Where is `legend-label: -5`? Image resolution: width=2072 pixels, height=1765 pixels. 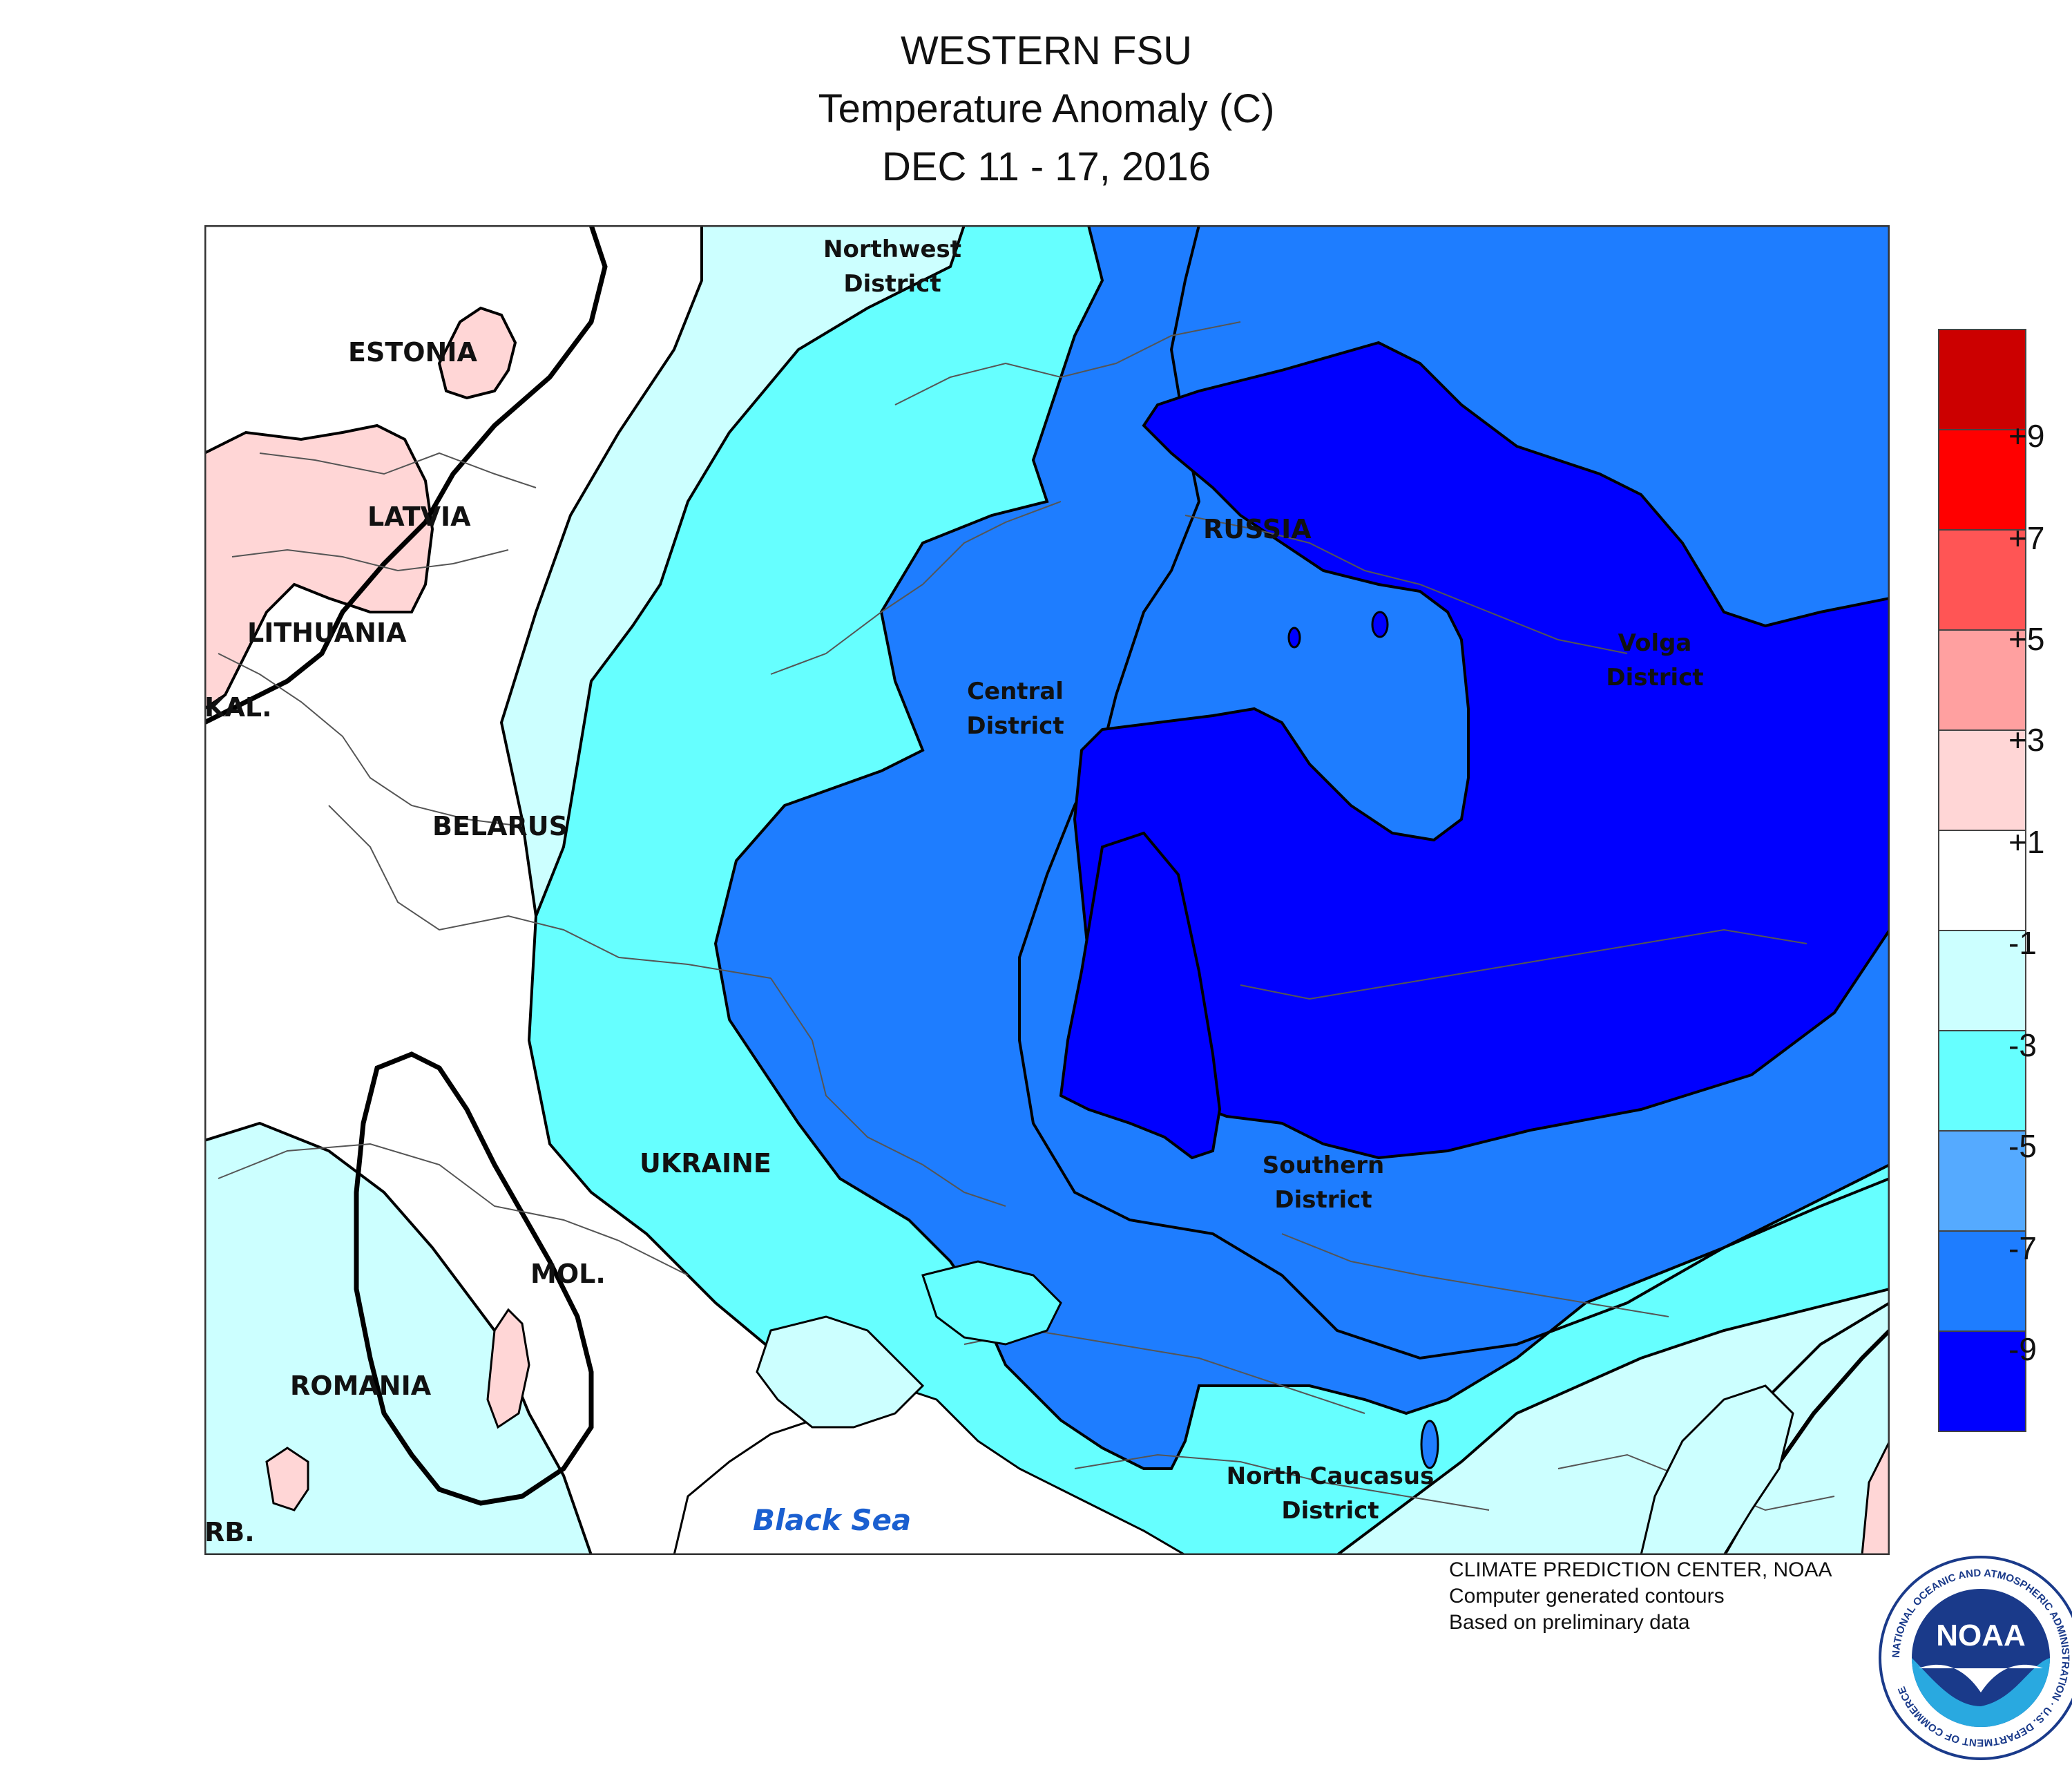
legend-label: -5 is located at coordinates (2022, 1146).